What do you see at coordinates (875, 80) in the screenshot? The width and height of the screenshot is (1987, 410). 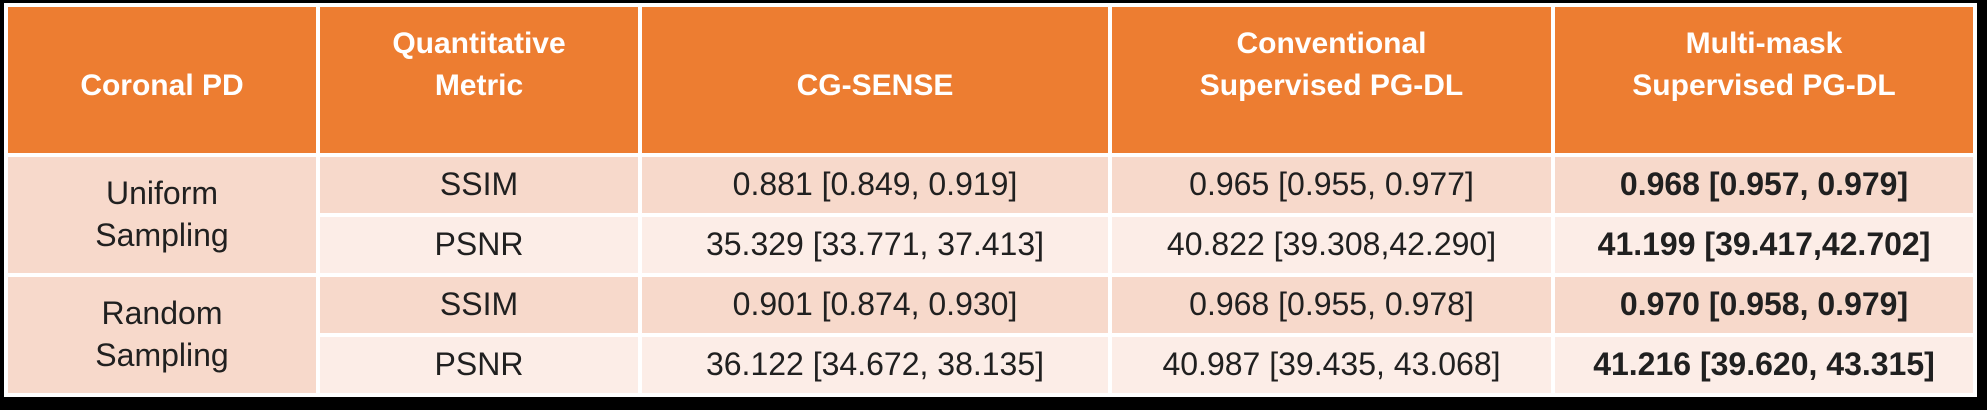 I see `header-cell-cg-sense: CG-SENSE` at bounding box center [875, 80].